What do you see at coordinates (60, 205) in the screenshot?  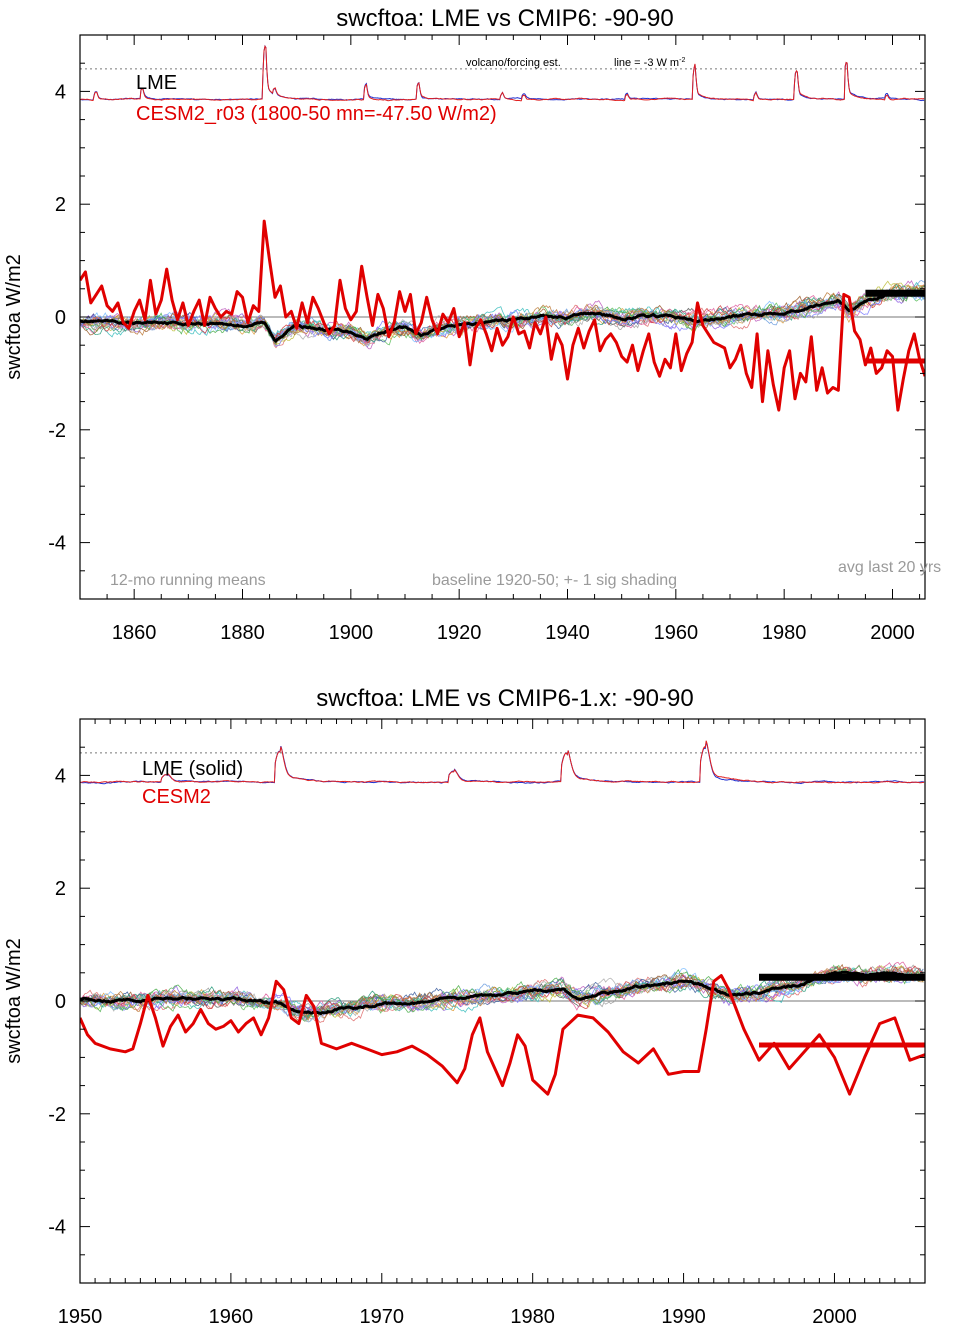 I see `top-y-tick-label: 2` at bounding box center [60, 205].